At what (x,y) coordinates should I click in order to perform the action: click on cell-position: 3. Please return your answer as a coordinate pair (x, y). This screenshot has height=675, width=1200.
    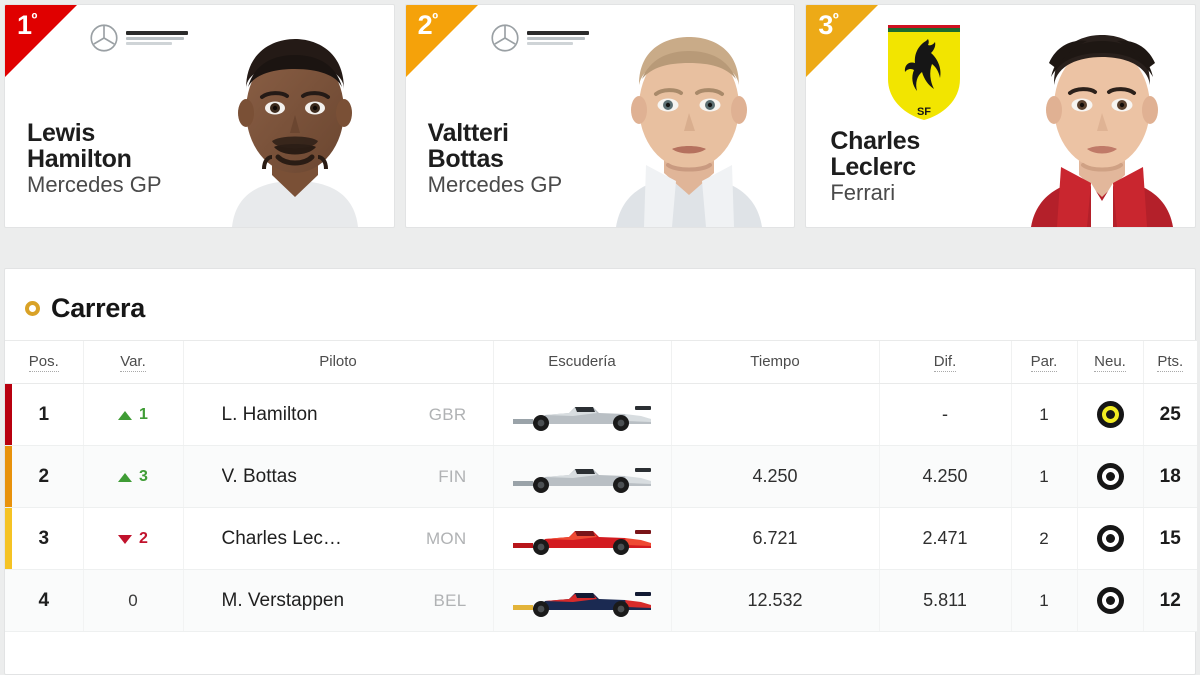
    Looking at the image, I should click on (44, 538).